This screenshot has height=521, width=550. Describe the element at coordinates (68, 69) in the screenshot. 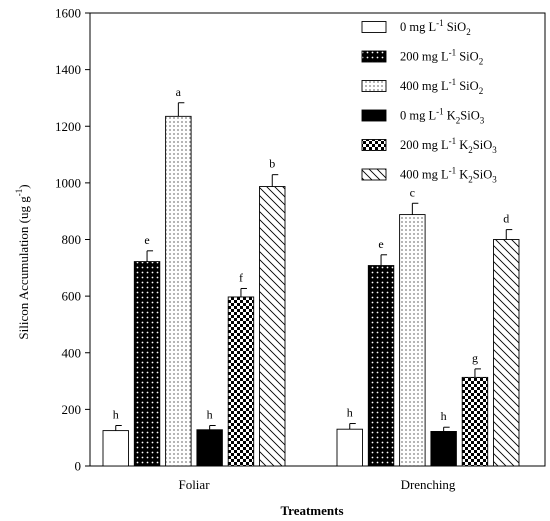

I see `y-tick-label: 1400` at that location.